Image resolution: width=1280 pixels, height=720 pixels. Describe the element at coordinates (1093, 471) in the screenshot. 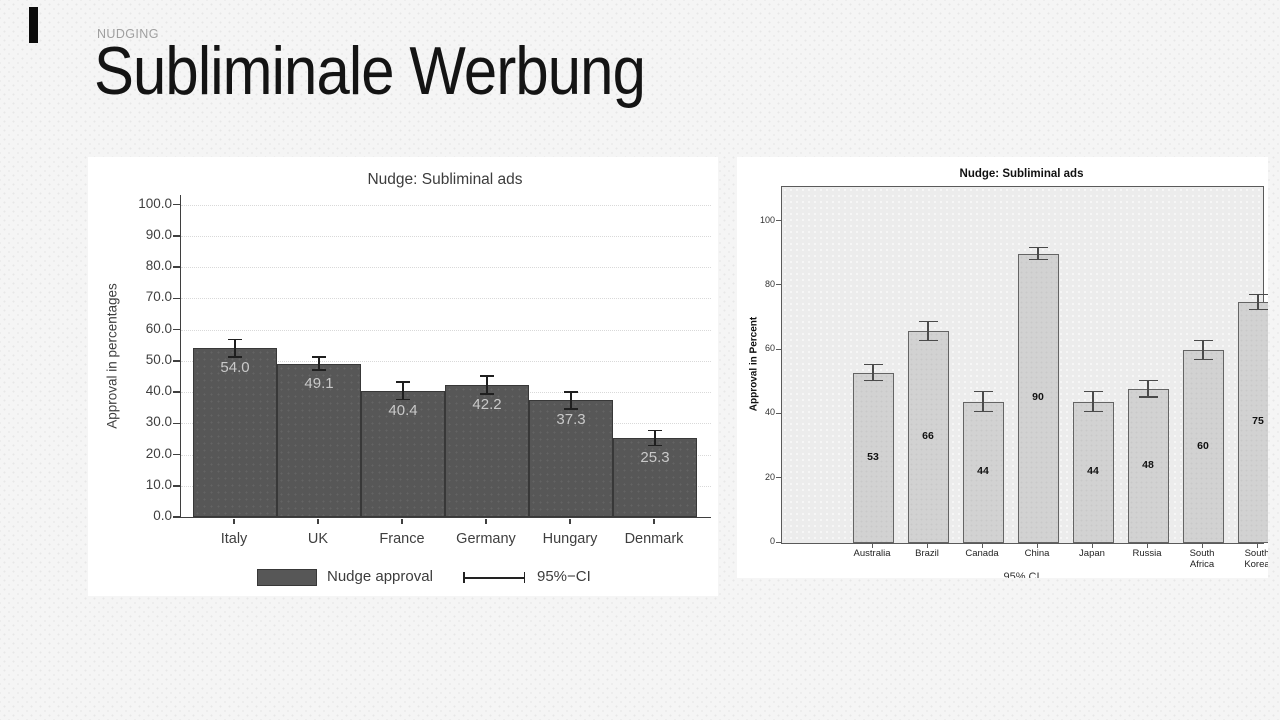

I see `bar-value-label: 44` at that location.